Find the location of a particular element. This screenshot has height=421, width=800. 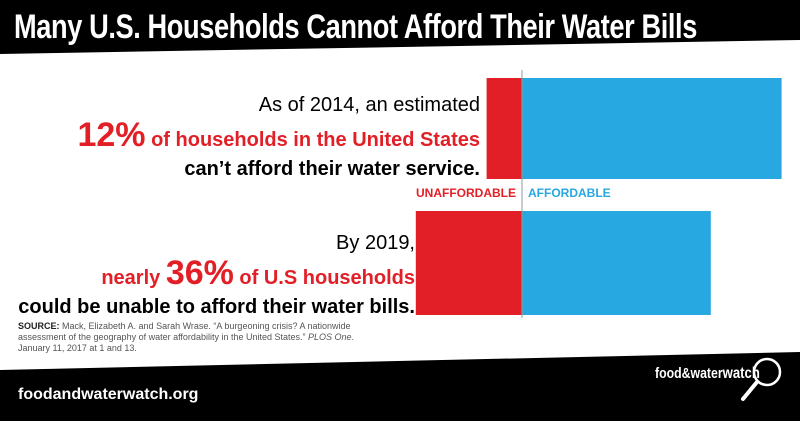

logo-wordmark: food&waterwatch is located at coordinates (707, 374).